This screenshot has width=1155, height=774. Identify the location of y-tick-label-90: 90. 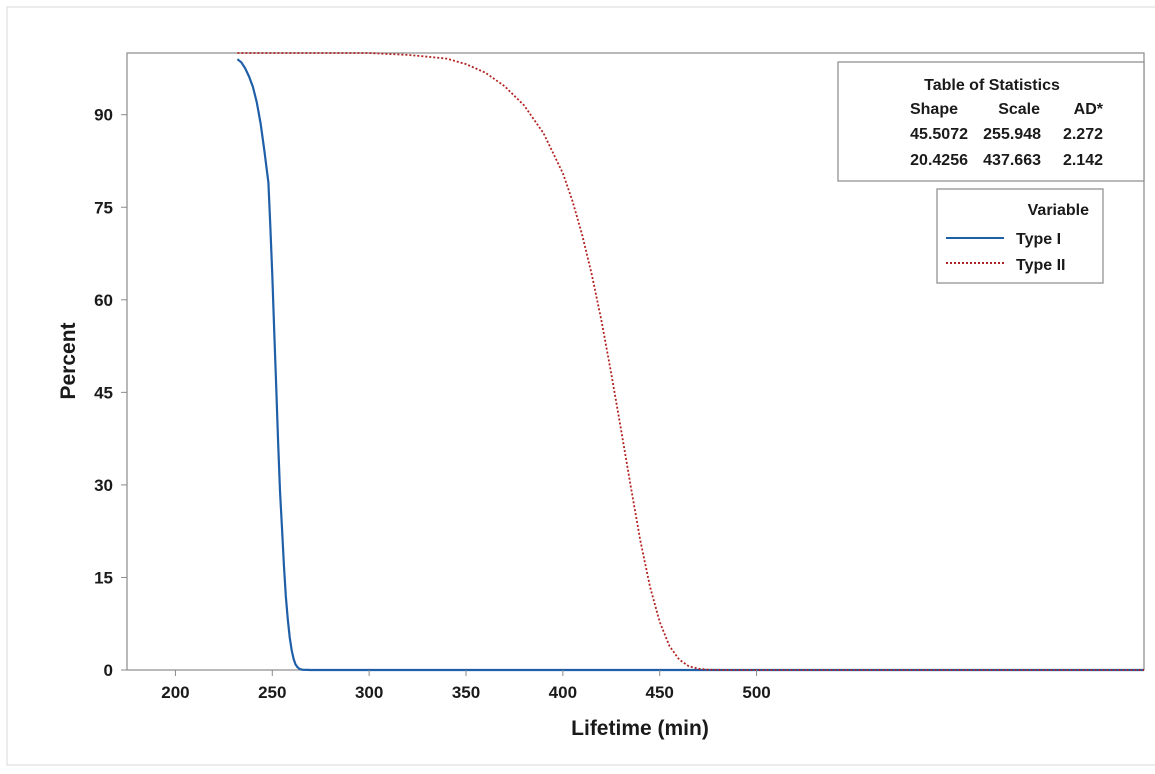
(103, 115).